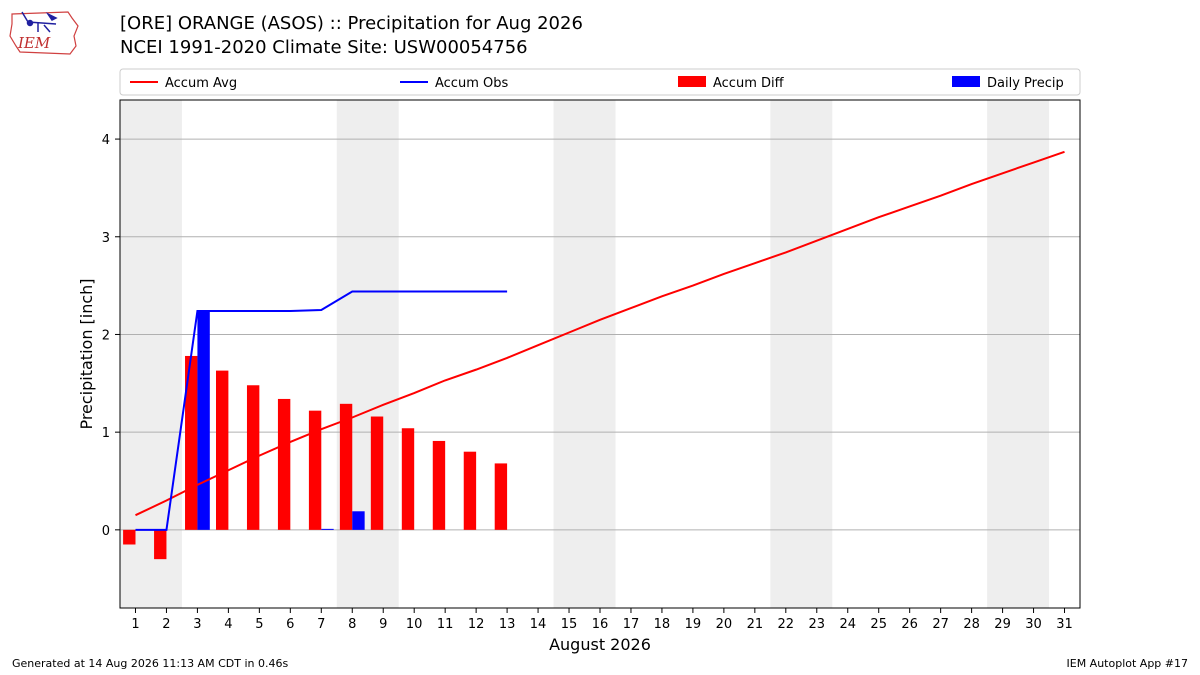  I want to click on x-tick-label: 7, so click(321, 624).